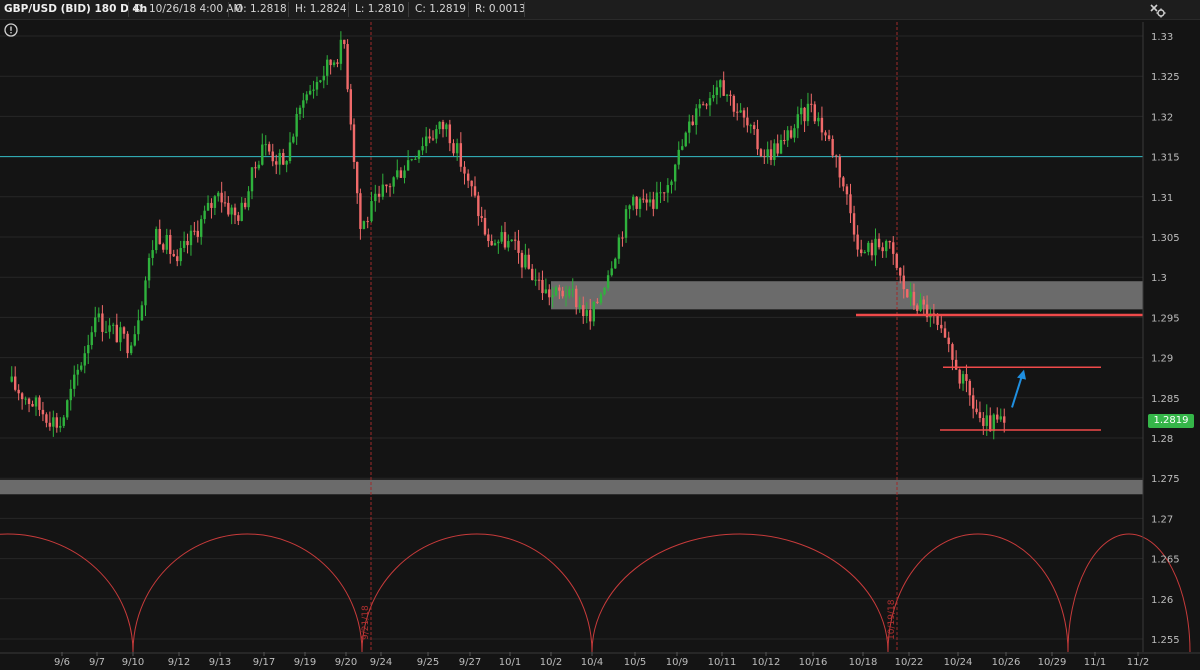 This screenshot has width=1200, height=670. I want to click on last-price-tag: 1.2819, so click(1171, 421).